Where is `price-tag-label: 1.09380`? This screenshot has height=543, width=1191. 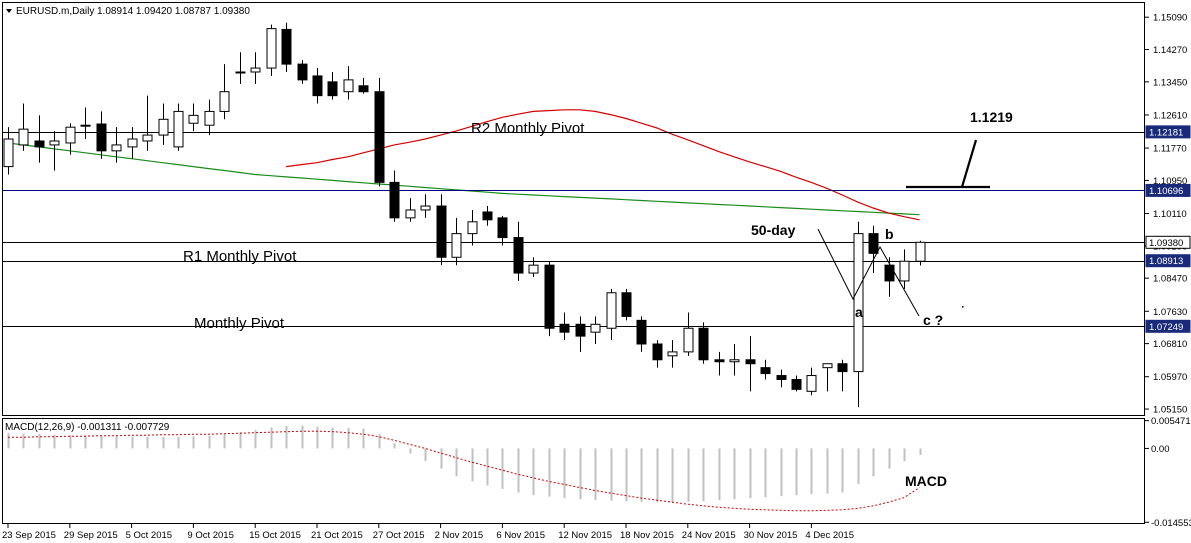 price-tag-label: 1.09380 is located at coordinates (1166, 243).